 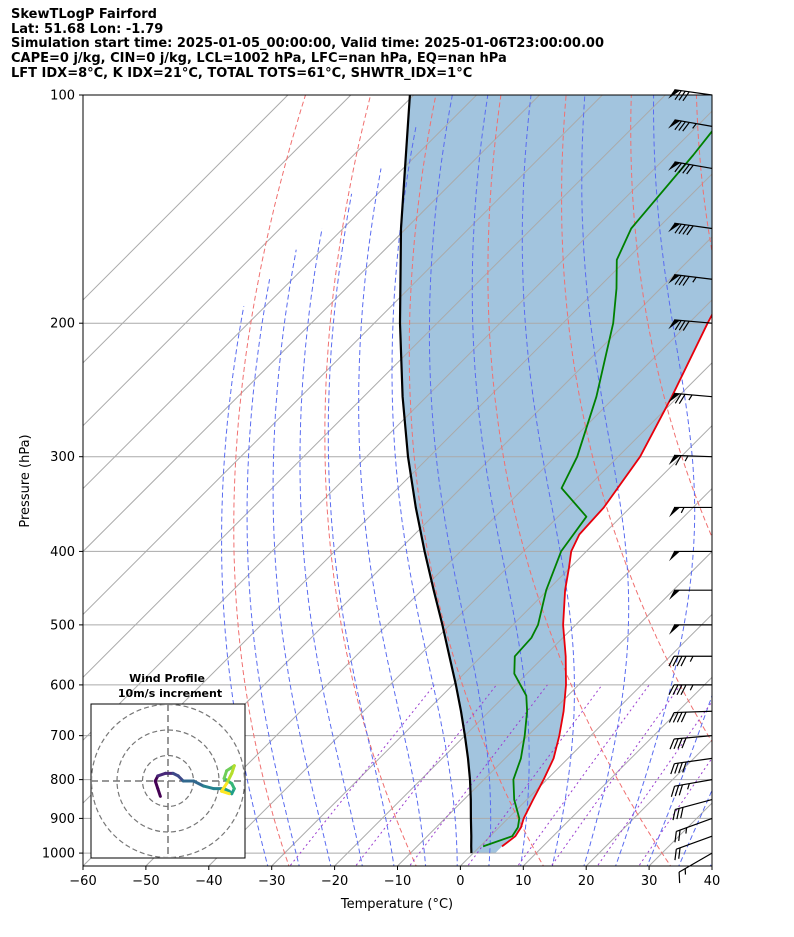 I want to click on y-tick-label: 100, so click(x=62, y=96).